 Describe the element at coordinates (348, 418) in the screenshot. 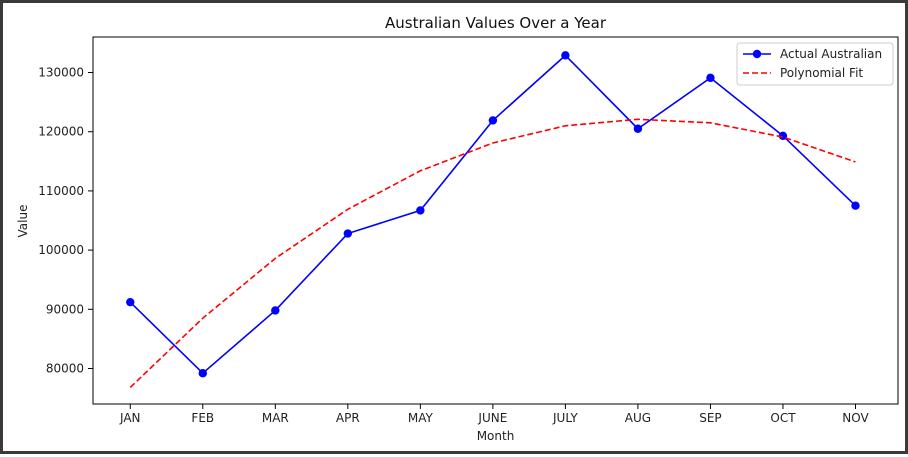

I see `x-tick-label: APR` at that location.